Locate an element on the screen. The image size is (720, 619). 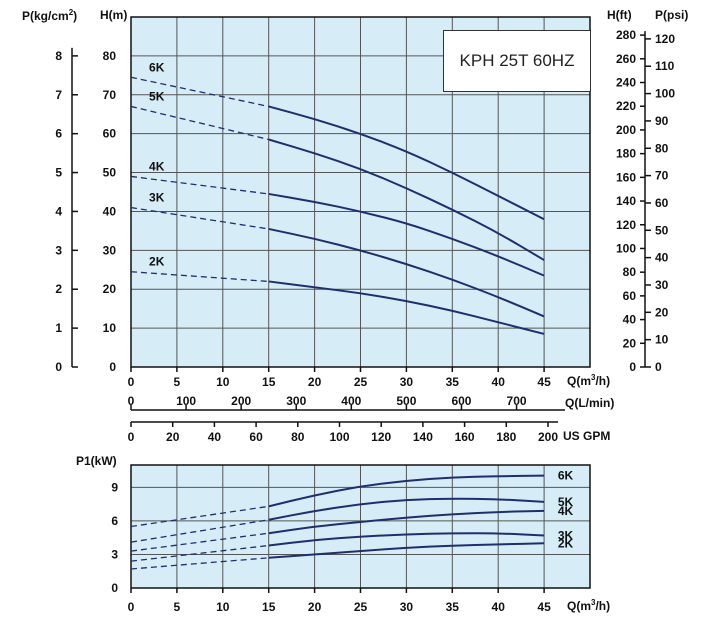
x-axis-label-m3h: Q(m3/h) is located at coordinates (589, 380).